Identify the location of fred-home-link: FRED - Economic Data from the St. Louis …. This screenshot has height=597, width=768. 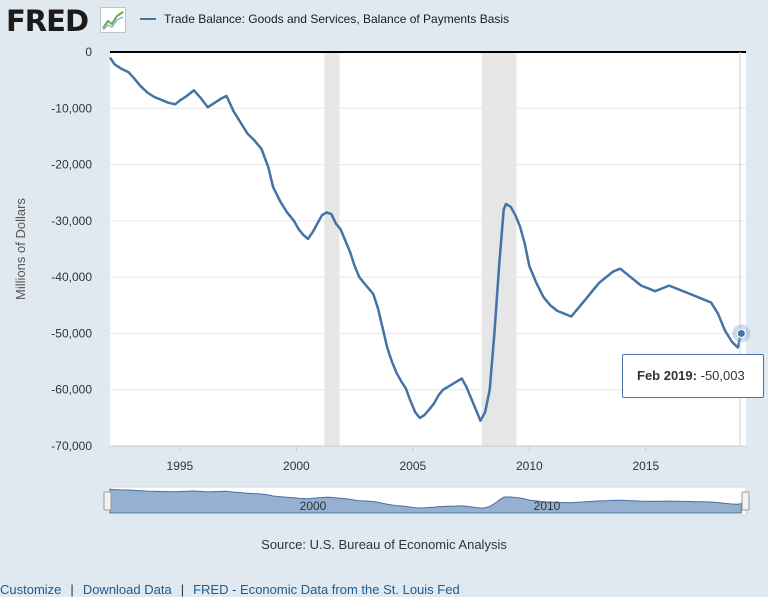
(326, 589).